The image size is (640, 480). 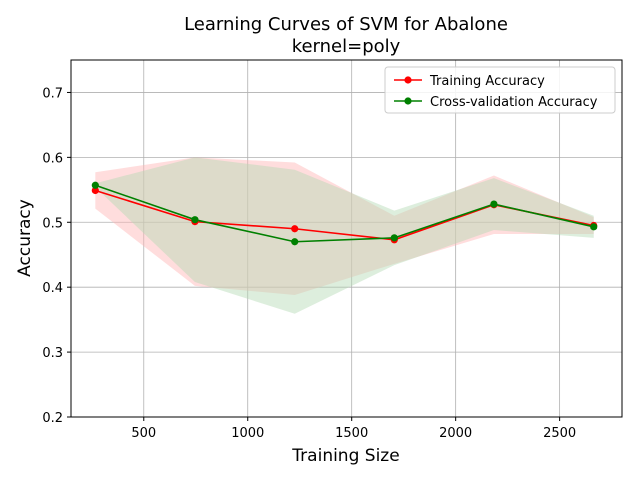 I want to click on legend-box, so click(x=500, y=90).